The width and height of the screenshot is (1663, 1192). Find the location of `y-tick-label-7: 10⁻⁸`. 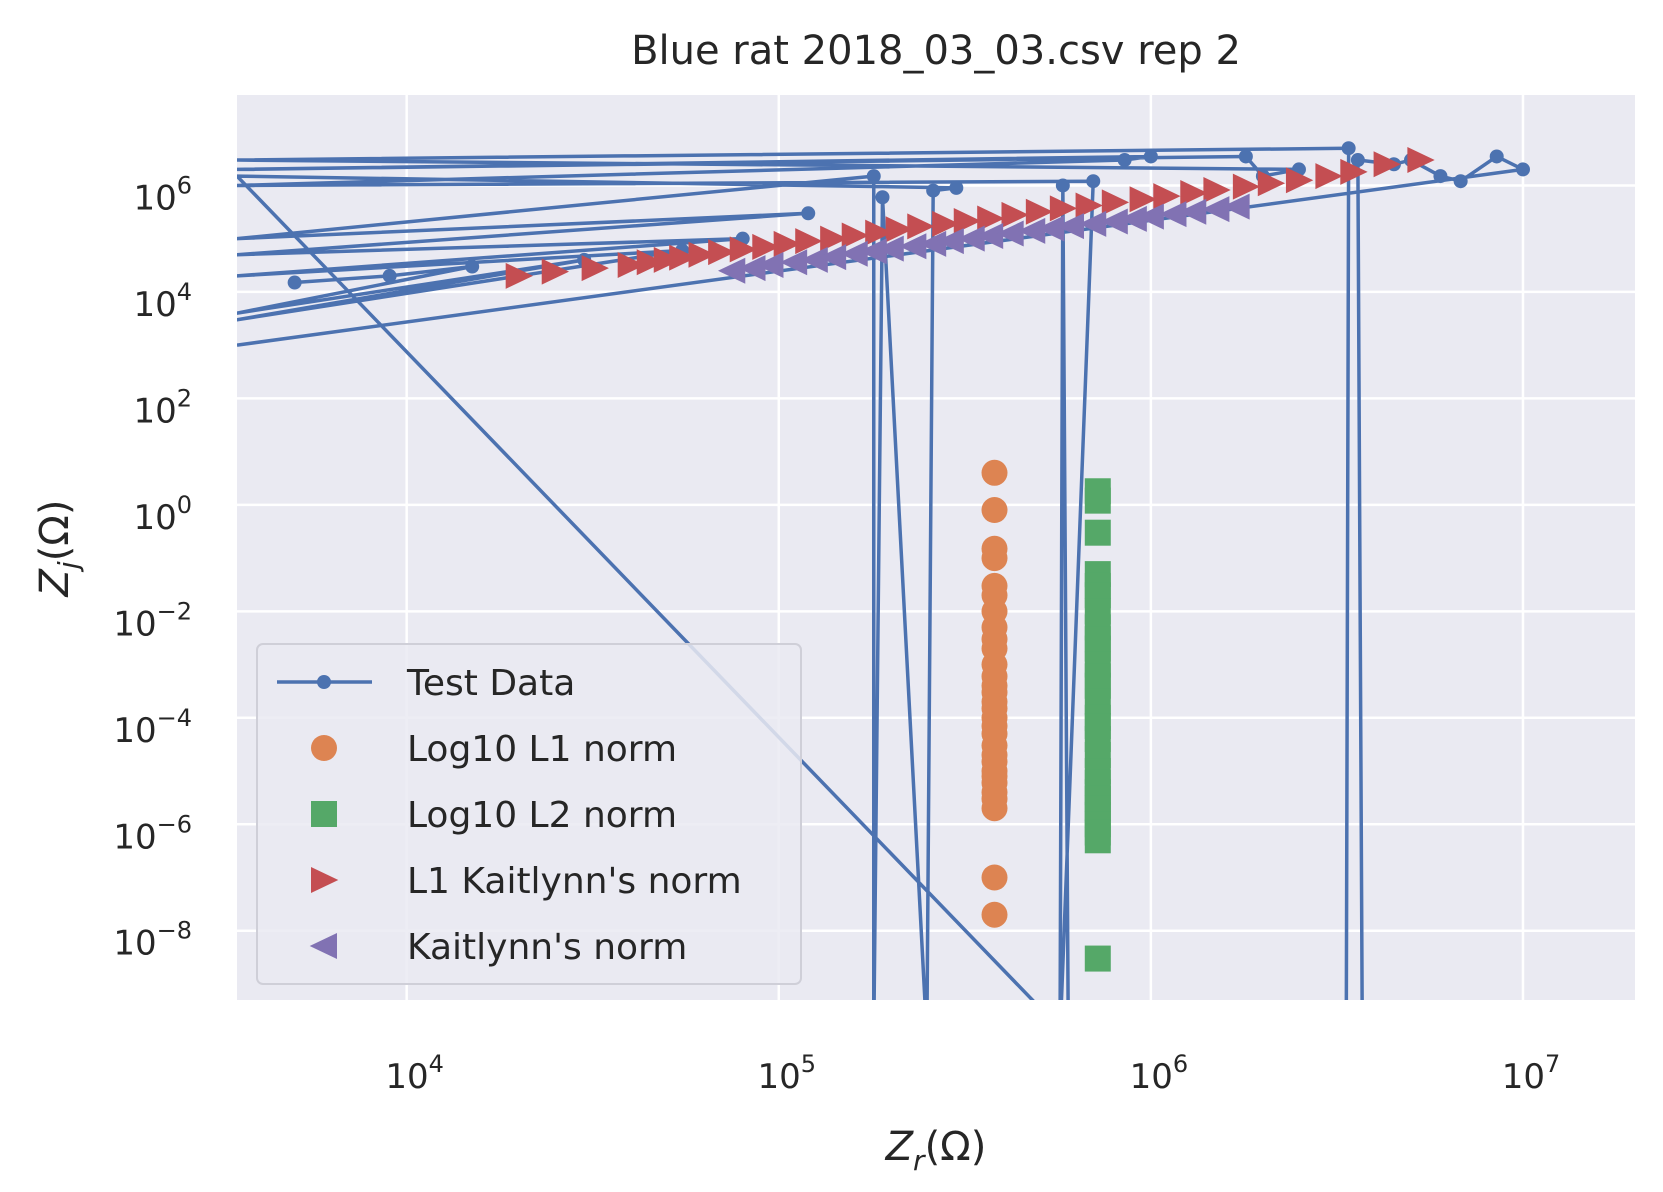

y-tick-label-7: 10⁻⁸ is located at coordinates (152, 940).